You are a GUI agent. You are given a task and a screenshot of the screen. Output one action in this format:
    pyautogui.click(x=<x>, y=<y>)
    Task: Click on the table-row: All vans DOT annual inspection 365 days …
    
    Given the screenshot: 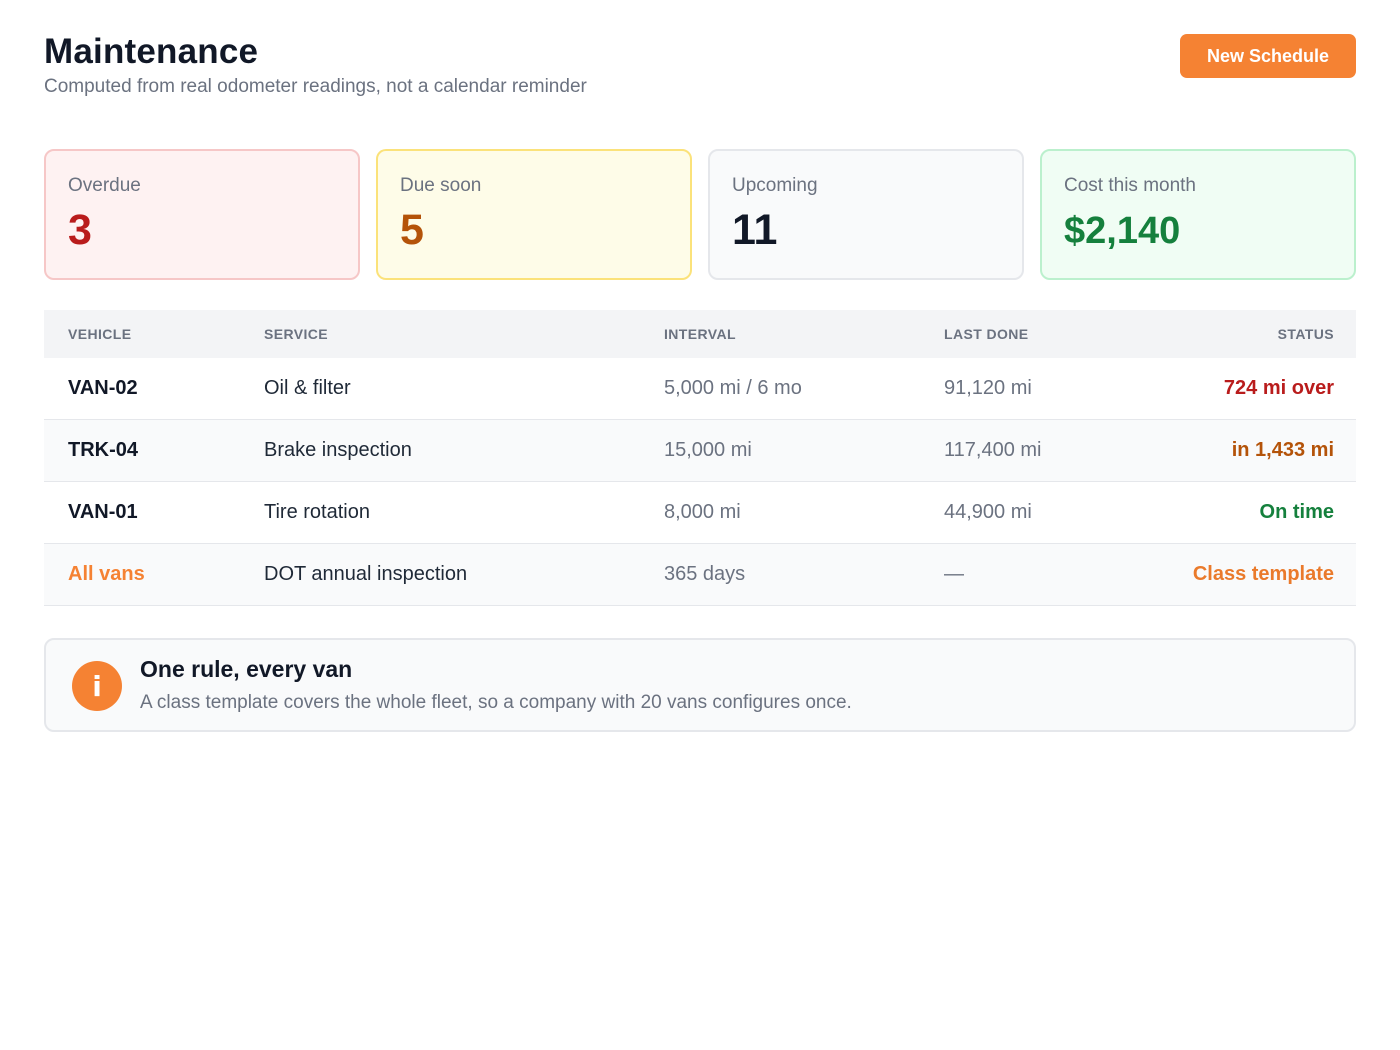 What is the action you would take?
    pyautogui.click(x=700, y=575)
    